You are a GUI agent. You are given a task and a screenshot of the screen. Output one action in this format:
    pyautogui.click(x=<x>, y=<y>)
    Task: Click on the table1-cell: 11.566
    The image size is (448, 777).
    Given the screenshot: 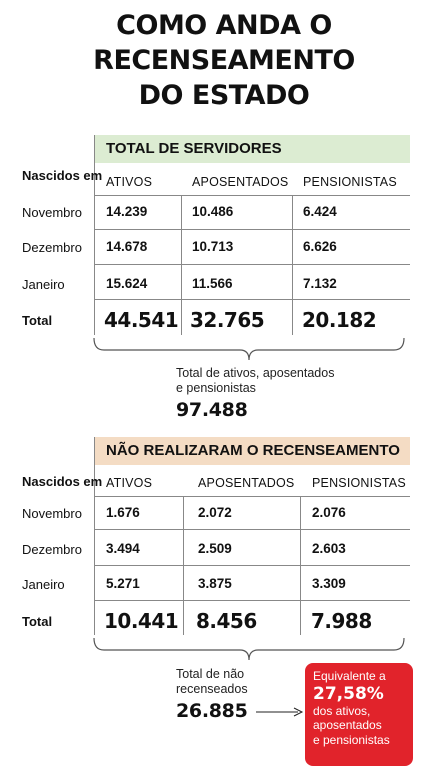 What is the action you would take?
    pyautogui.click(x=212, y=283)
    